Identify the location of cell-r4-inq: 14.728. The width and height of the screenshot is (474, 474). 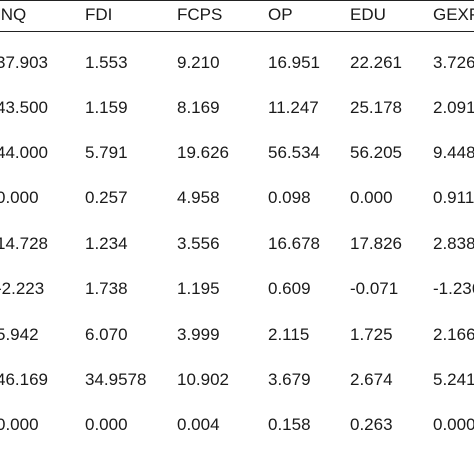
(24, 243).